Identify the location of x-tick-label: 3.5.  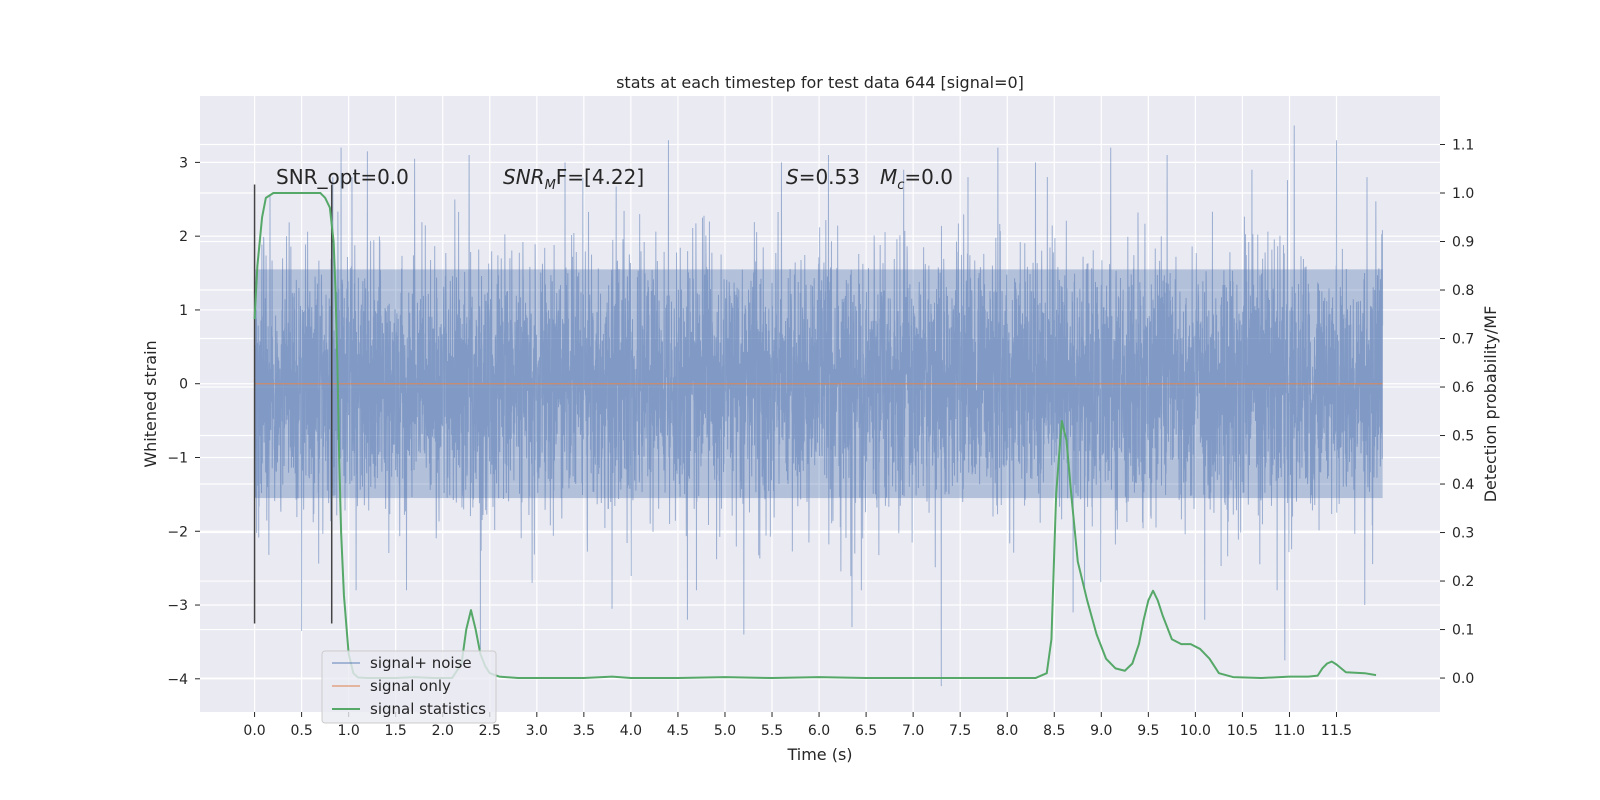
(584, 731).